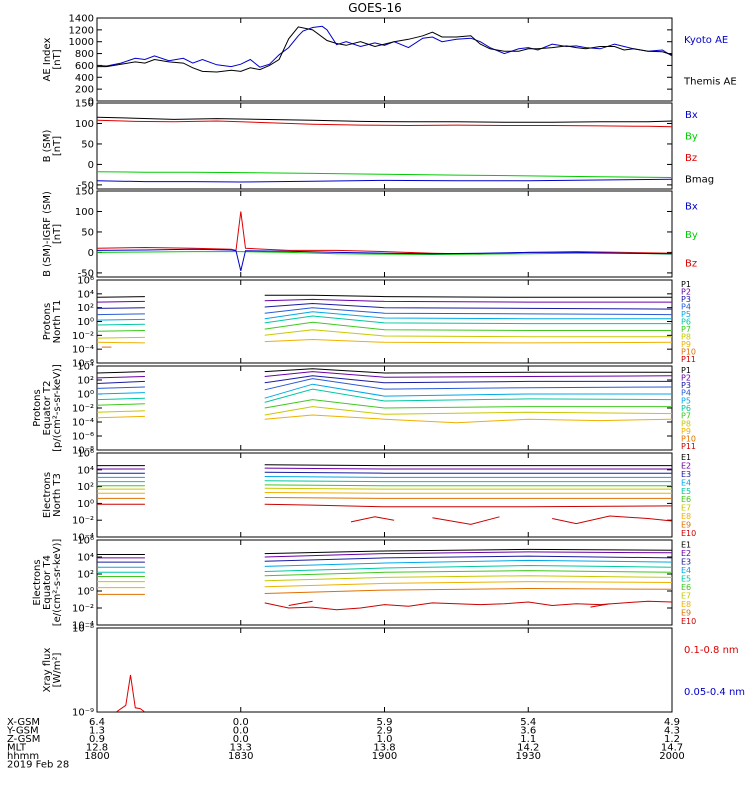  I want to click on x-row-value: 5.9, so click(385, 722).